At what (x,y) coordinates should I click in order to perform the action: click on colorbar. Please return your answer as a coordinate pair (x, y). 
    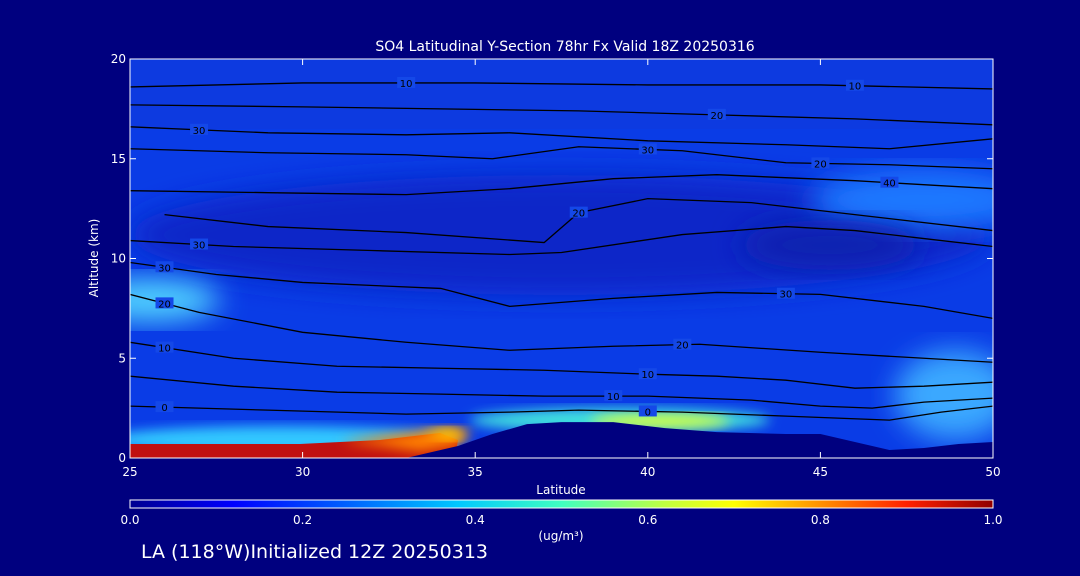
    Looking at the image, I should click on (561, 504).